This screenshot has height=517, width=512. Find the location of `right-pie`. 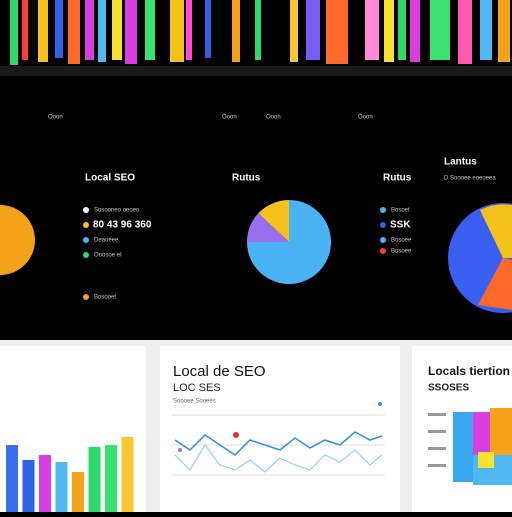

right-pie is located at coordinates (480, 258).